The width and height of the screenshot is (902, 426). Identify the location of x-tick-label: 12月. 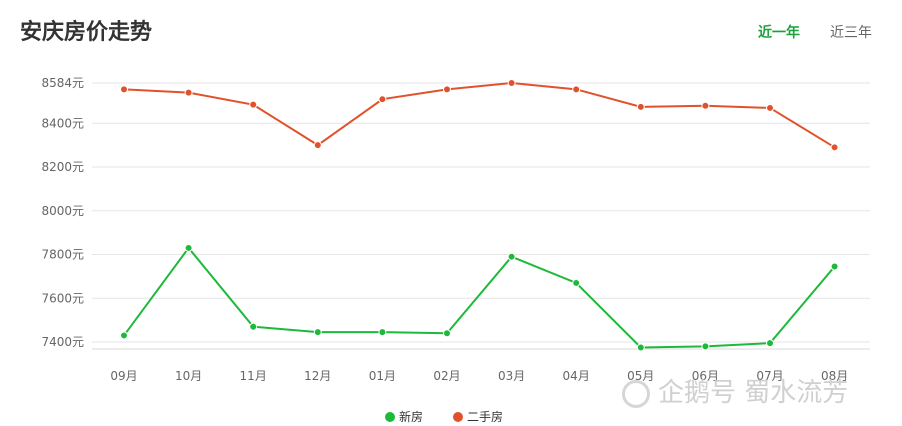
(317, 376).